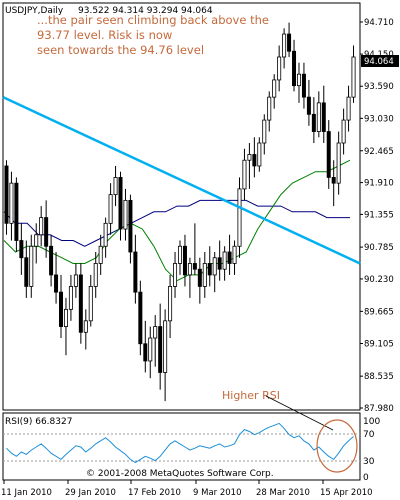 Image resolution: width=400 pixels, height=500 pixels. Describe the element at coordinates (379, 23) in the screenshot. I see `y-tick-label: 94.710` at that location.